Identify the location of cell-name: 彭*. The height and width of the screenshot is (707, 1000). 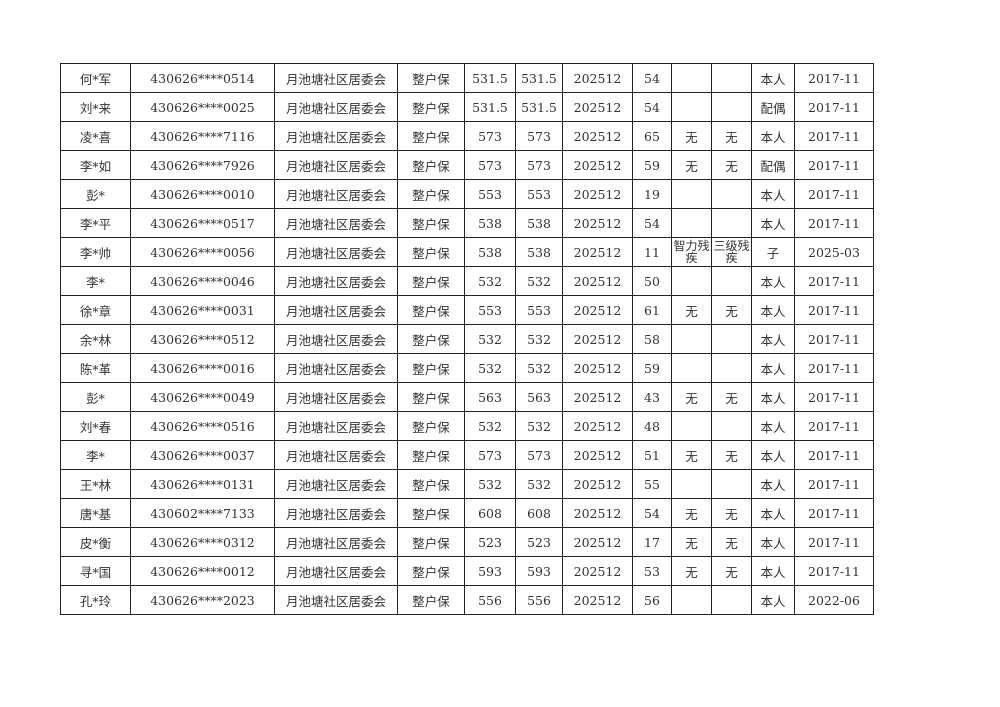
(95, 194).